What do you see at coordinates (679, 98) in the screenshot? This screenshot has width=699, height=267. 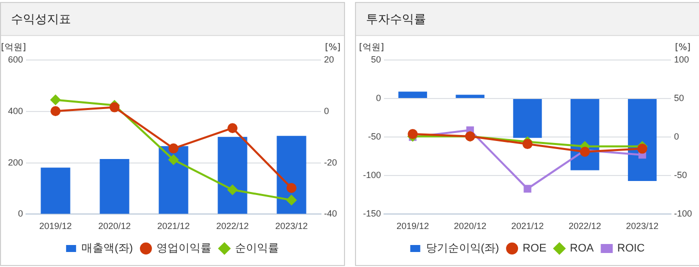 I see `y2-tick-label: 50` at bounding box center [679, 98].